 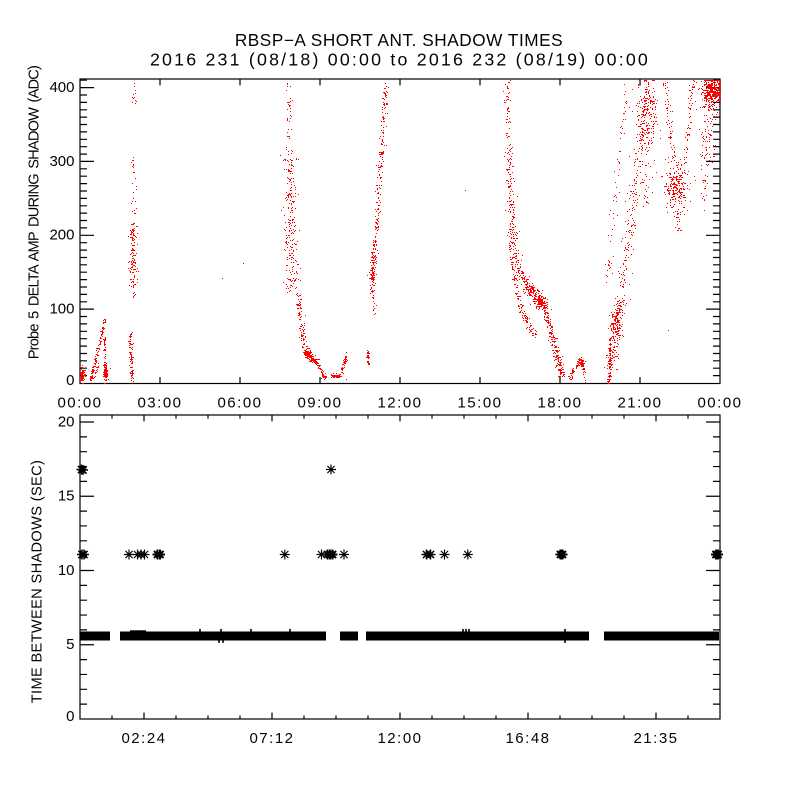 What do you see at coordinates (639, 402) in the screenshot?
I see `svg-text: 21:00` at bounding box center [639, 402].